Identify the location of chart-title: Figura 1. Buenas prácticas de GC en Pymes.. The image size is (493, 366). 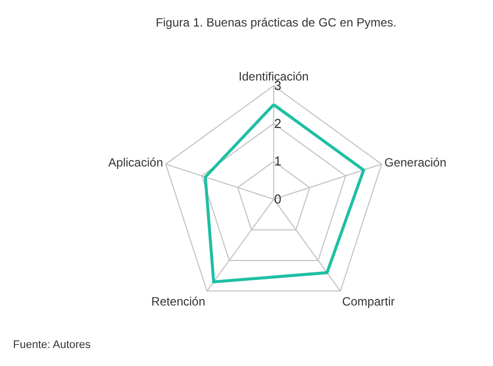
(276, 23).